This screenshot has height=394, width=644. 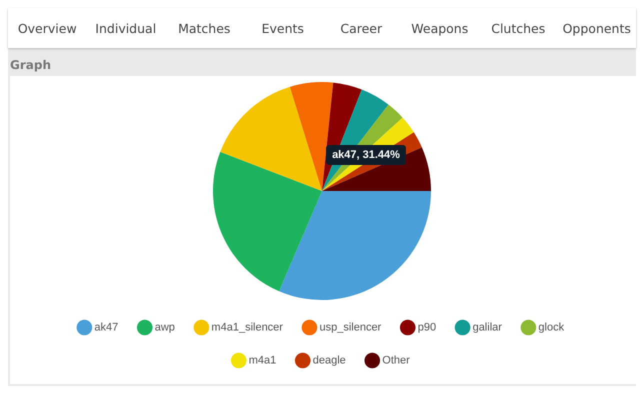 I want to click on legend-label: glock, so click(x=551, y=328).